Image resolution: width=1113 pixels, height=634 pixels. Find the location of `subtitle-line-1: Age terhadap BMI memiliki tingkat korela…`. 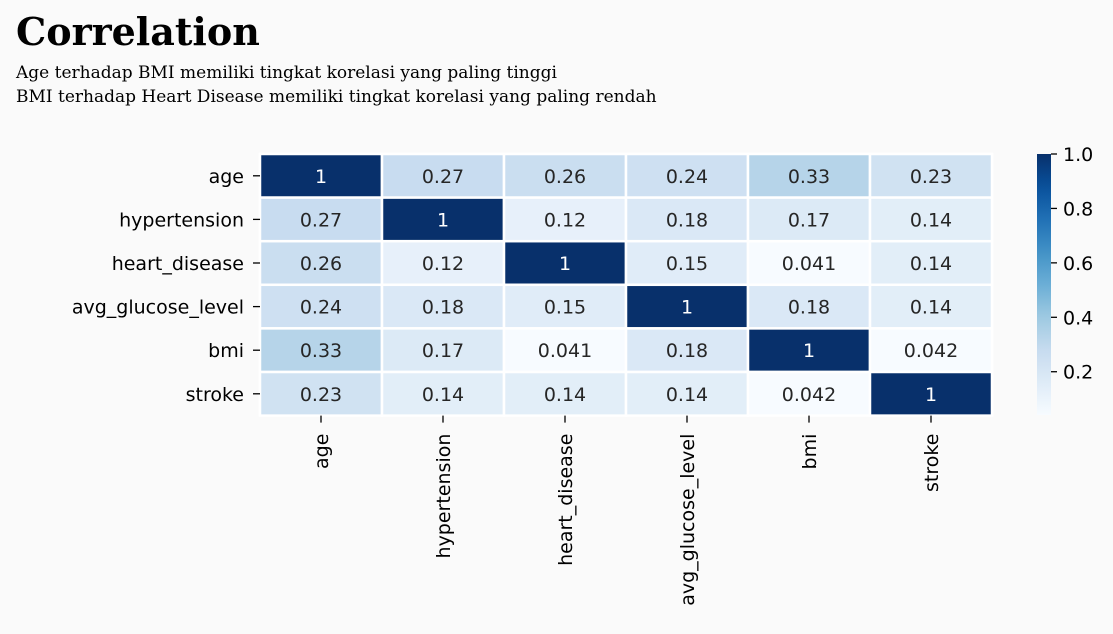

subtitle-line-1: Age terhadap BMI memiliki tingkat korela… is located at coordinates (286, 73).